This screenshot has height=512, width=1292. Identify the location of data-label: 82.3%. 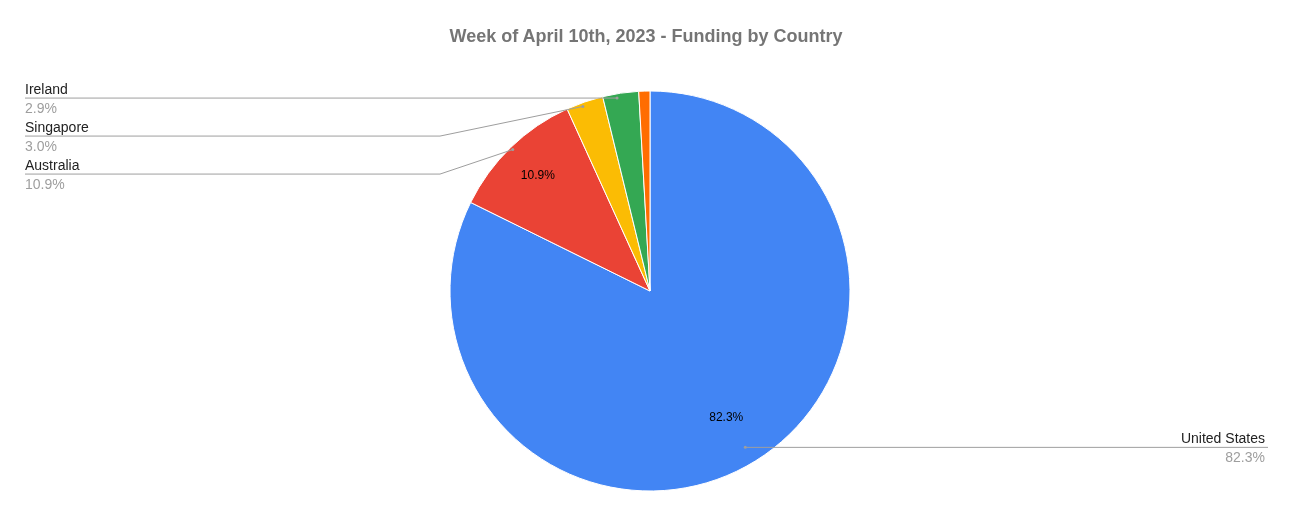
(726, 416).